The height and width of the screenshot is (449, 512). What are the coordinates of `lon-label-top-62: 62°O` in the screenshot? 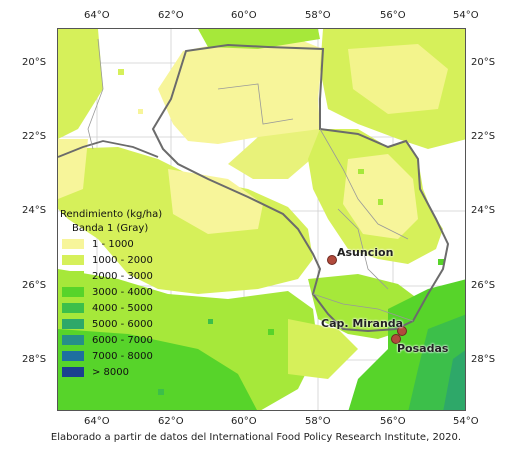 It's located at (171, 15).